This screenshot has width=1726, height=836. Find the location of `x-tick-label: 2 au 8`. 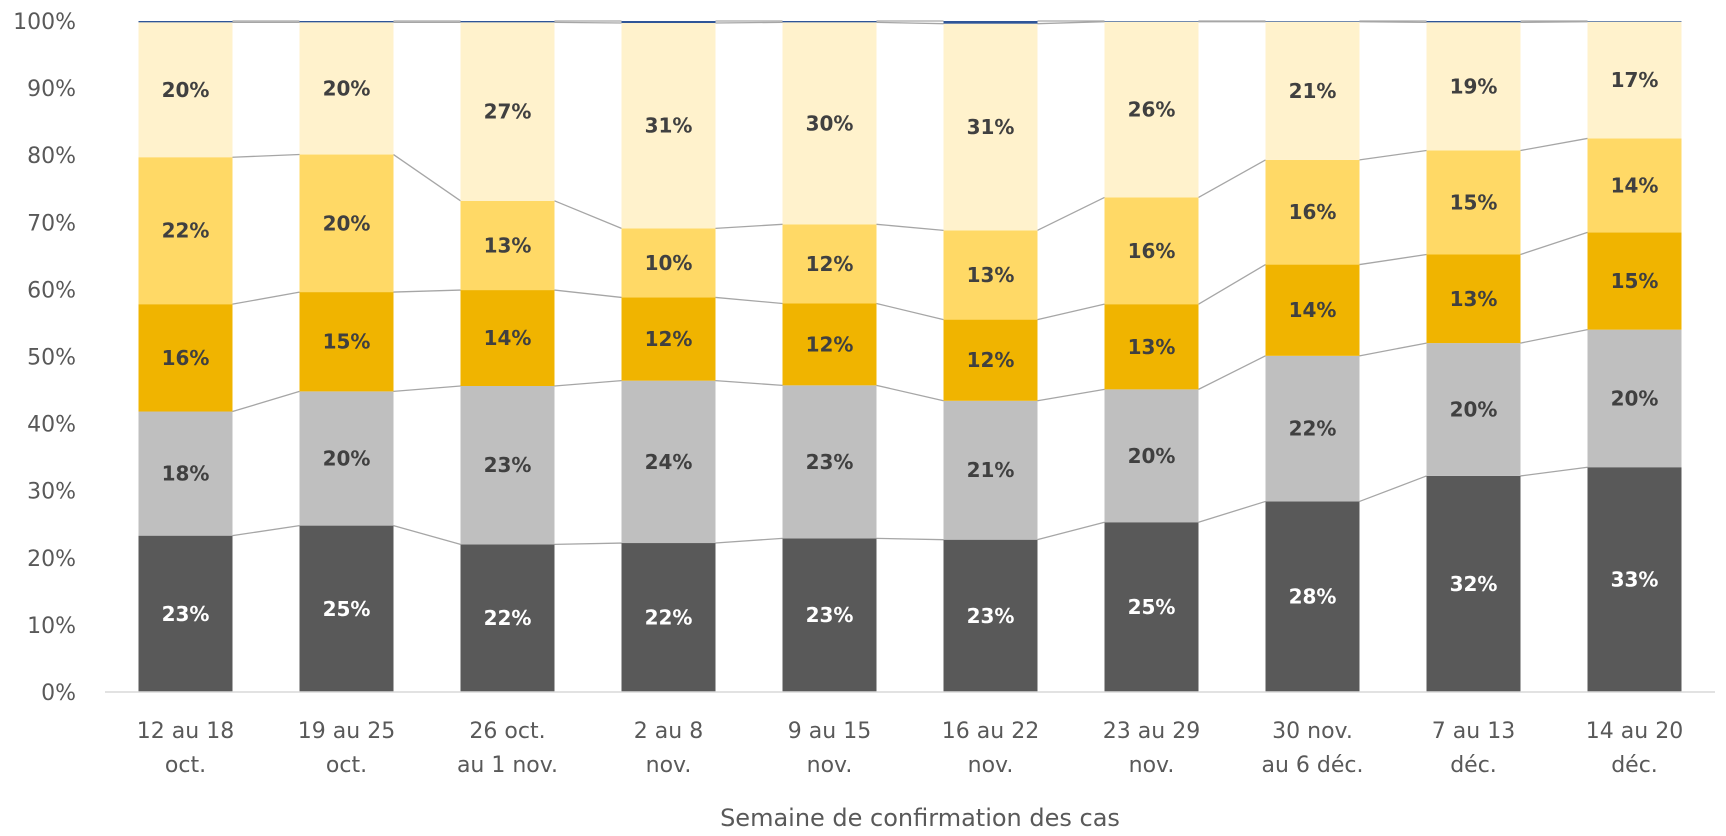

x-tick-label: 2 au 8 is located at coordinates (668, 731).